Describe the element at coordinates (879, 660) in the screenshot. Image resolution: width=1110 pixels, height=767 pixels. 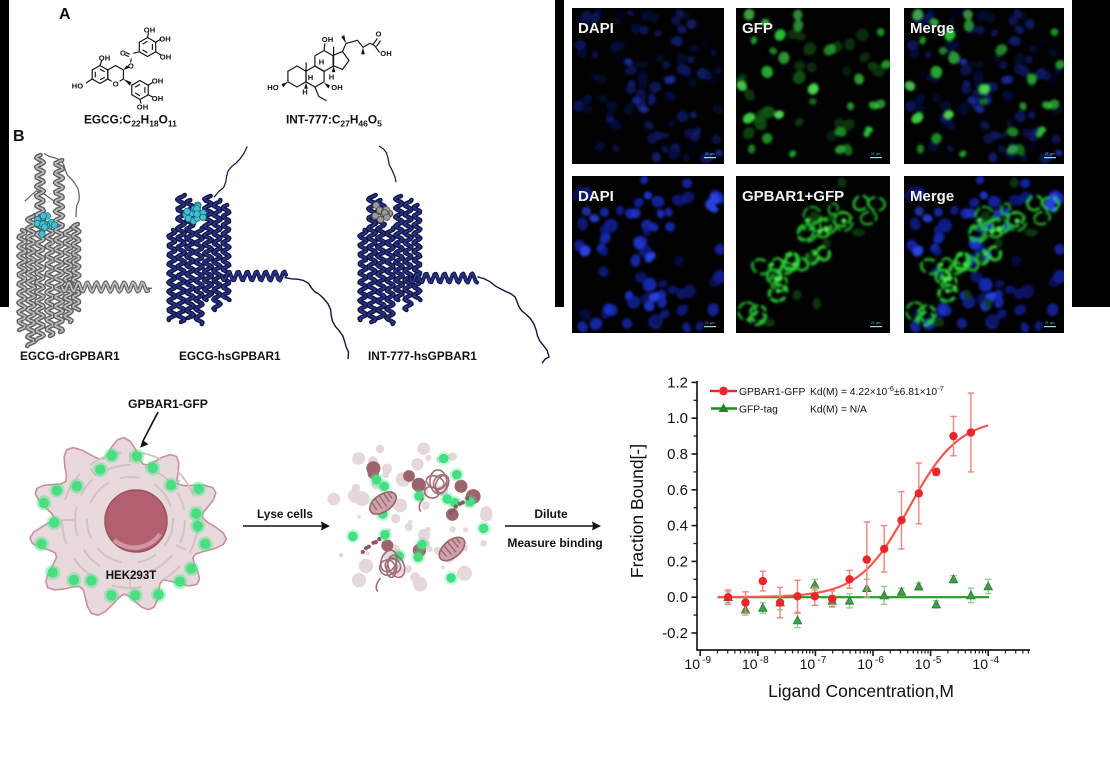
I see `svg-text: -6` at that location.